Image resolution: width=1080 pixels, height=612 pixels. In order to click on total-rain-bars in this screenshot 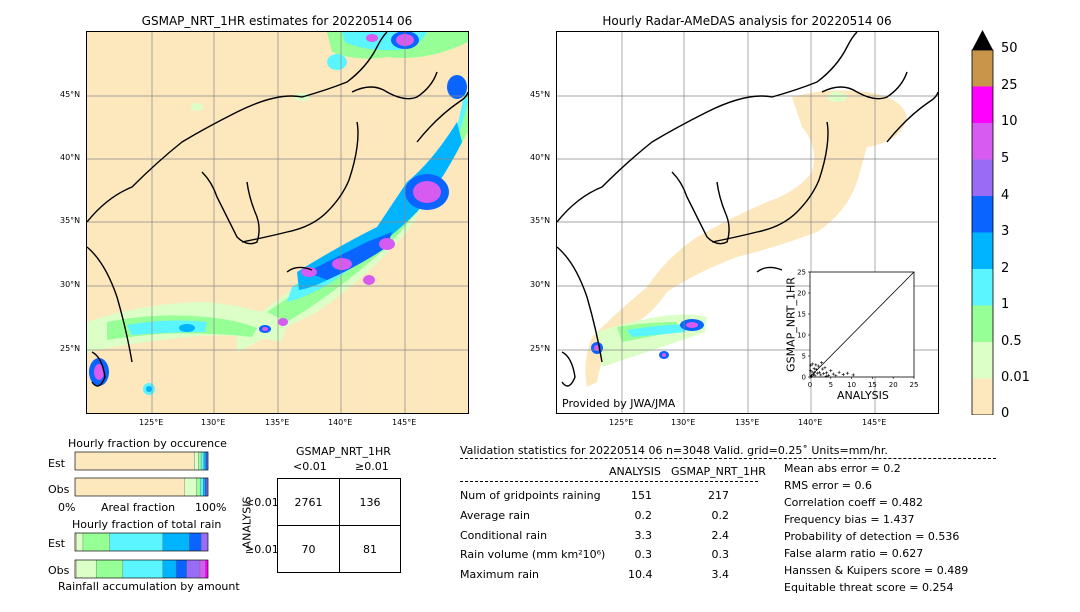, I will do `click(141, 555)`.